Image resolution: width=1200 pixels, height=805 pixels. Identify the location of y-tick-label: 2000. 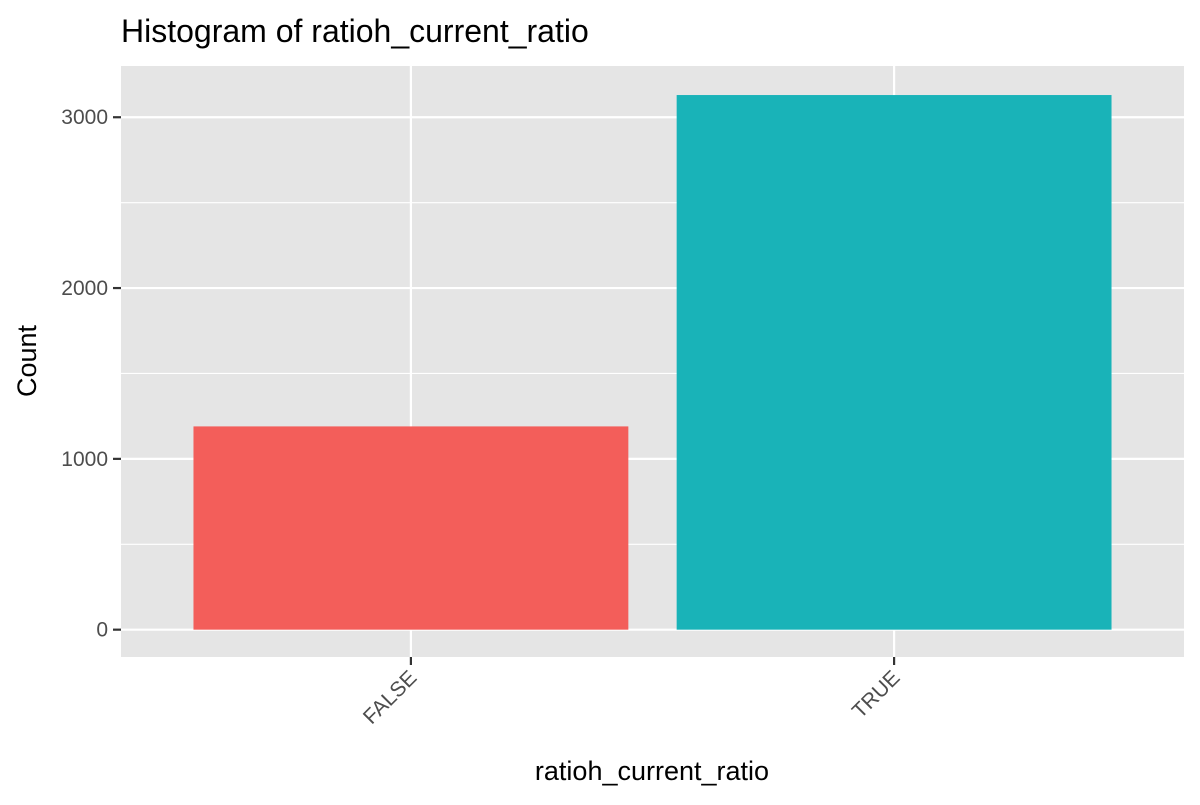
(84, 288).